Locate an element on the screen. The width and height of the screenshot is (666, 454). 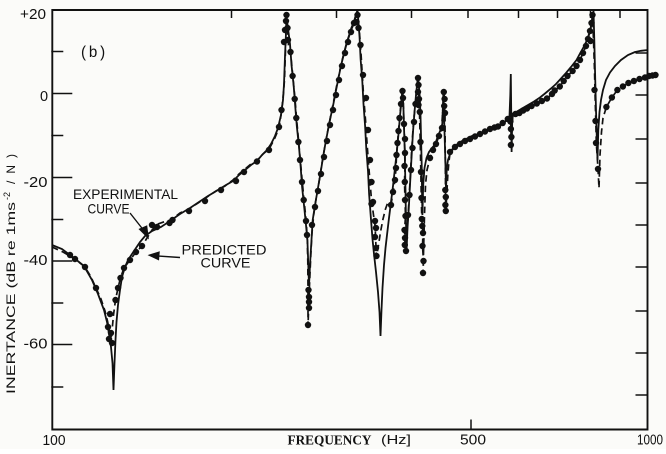
svg-text: (Hz] is located at coordinates (396, 439).